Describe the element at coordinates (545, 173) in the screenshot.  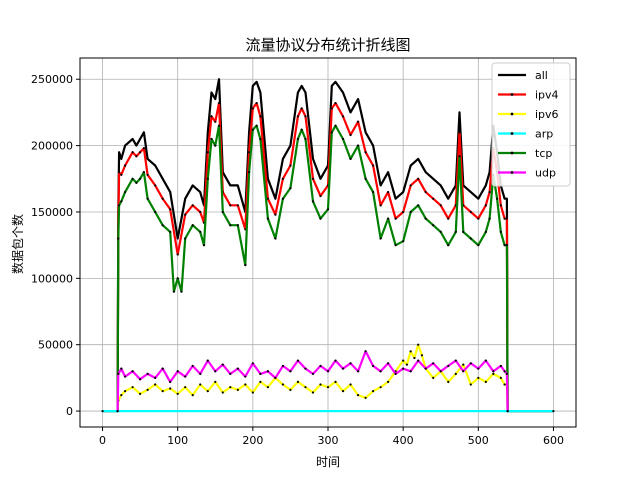
I see `legend-label-udp: udp` at that location.